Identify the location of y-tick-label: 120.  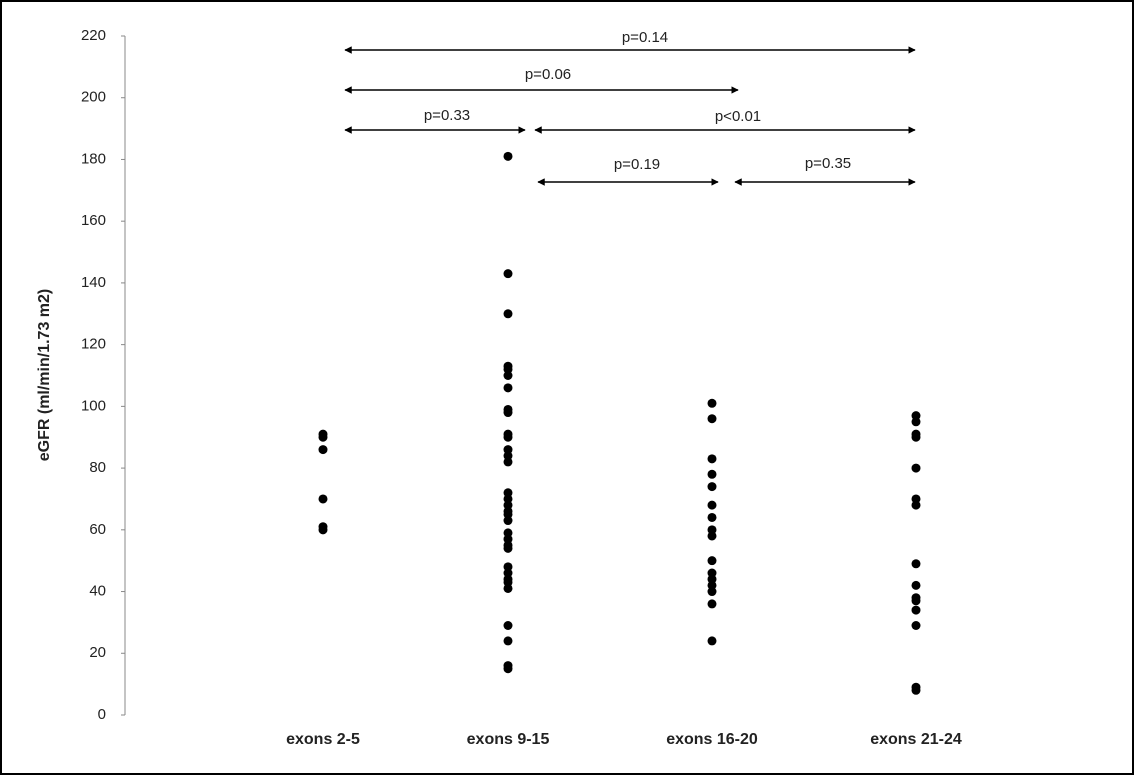
(93, 344).